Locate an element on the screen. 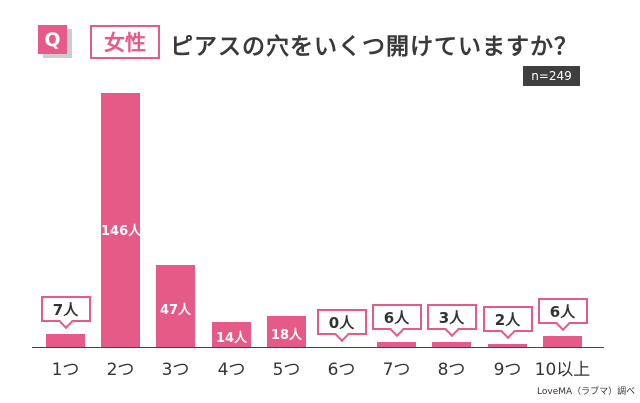 This screenshot has width=640, height=403. value-callout: 0人 is located at coordinates (341, 322).